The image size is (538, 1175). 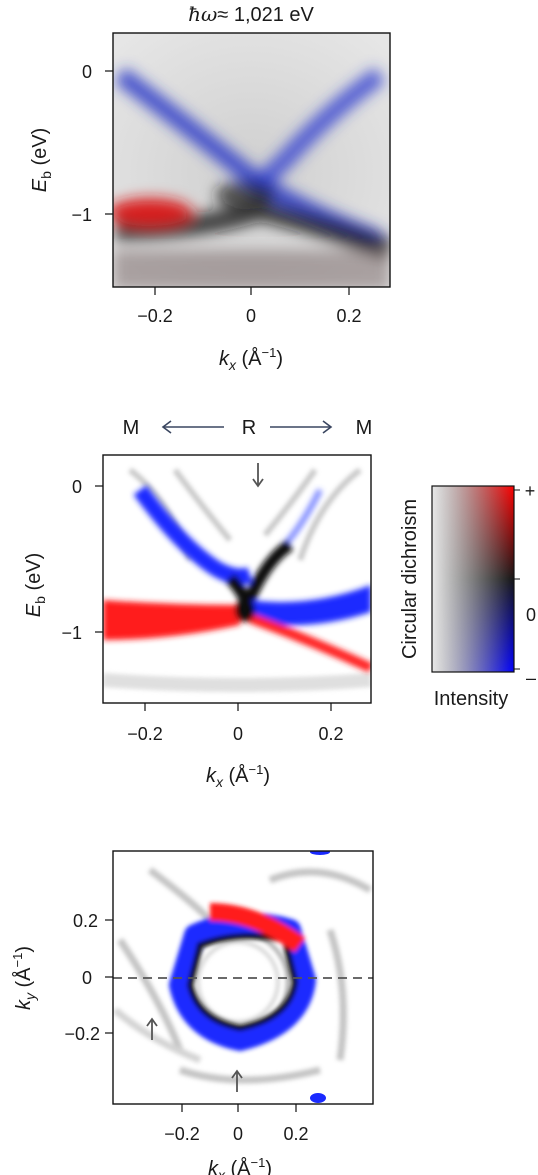 I want to click on colorbar-title: Circular dichroism, so click(x=410, y=579).